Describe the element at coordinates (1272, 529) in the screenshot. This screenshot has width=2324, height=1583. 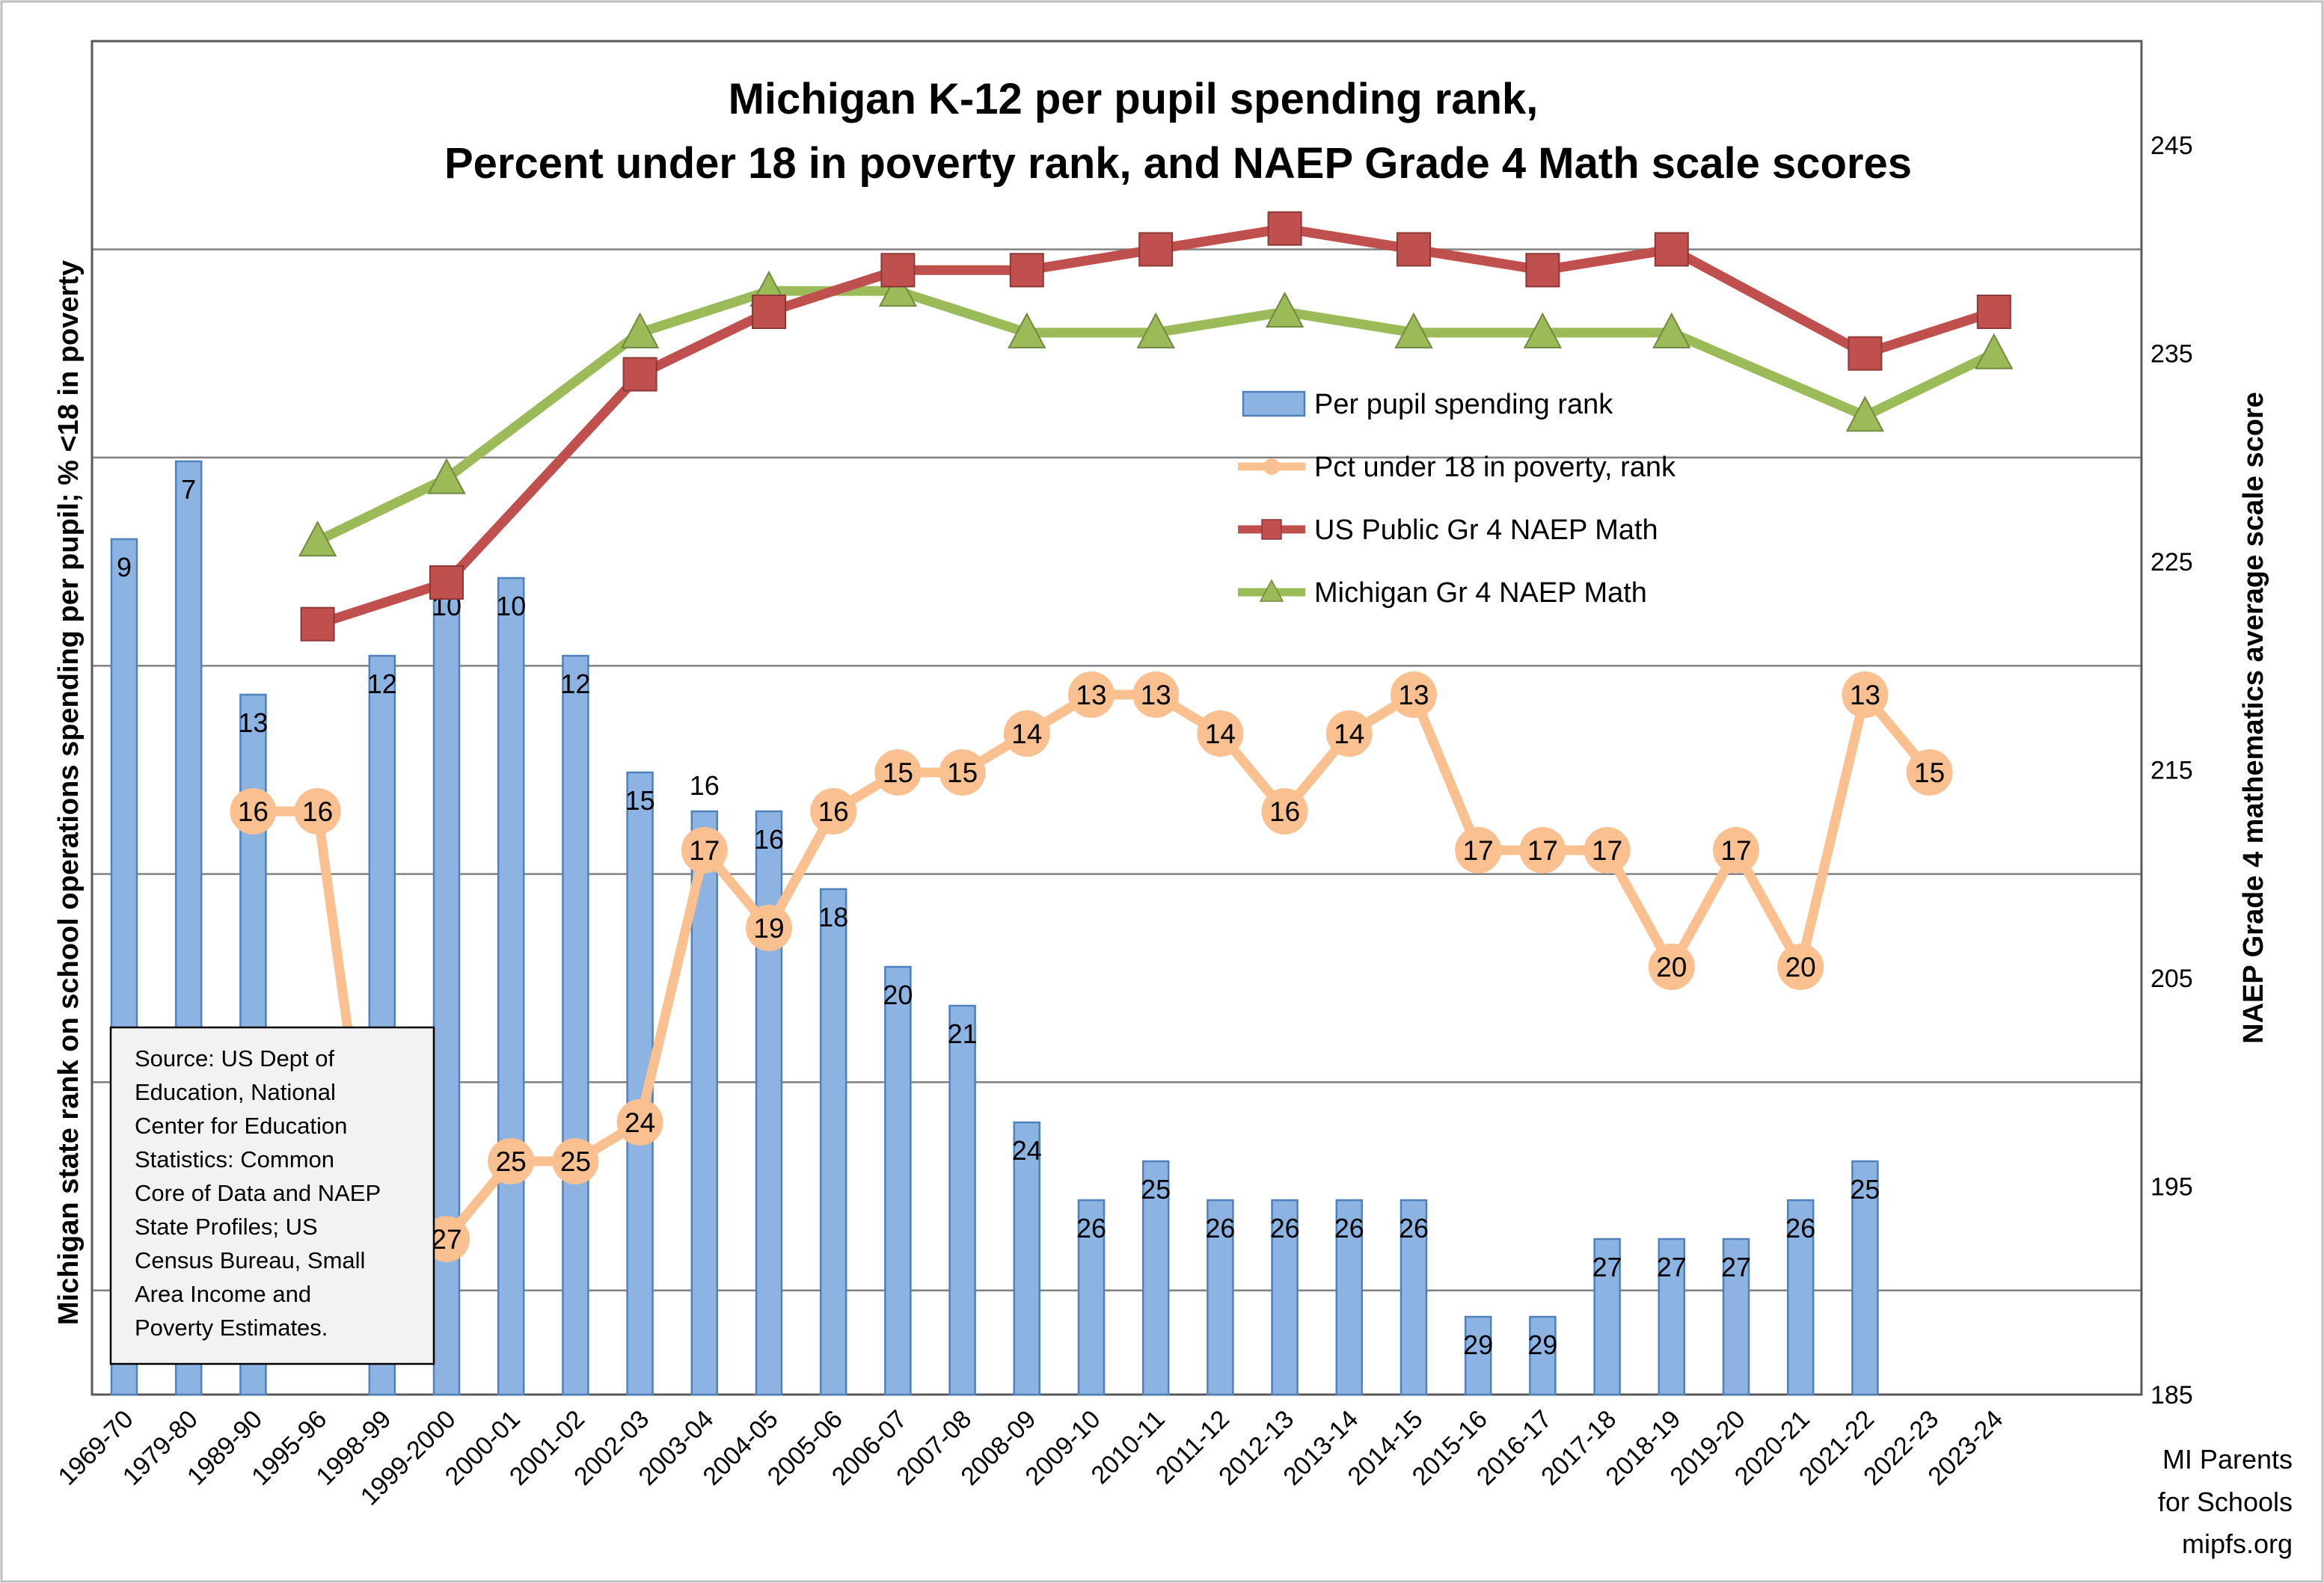
I see `legend-marker-square` at that location.